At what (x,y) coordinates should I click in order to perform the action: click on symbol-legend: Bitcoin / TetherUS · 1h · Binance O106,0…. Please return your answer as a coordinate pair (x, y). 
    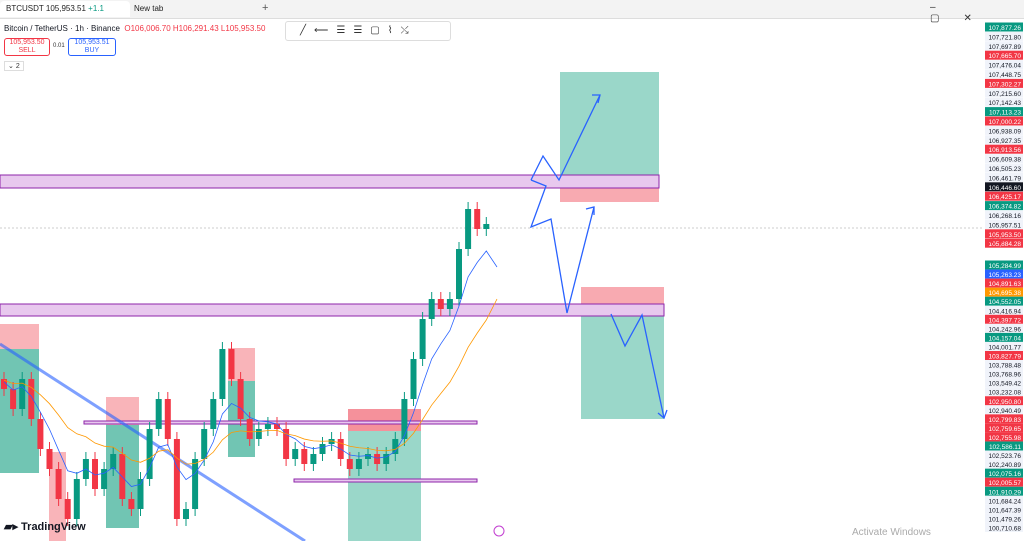
    Looking at the image, I should click on (134, 28).